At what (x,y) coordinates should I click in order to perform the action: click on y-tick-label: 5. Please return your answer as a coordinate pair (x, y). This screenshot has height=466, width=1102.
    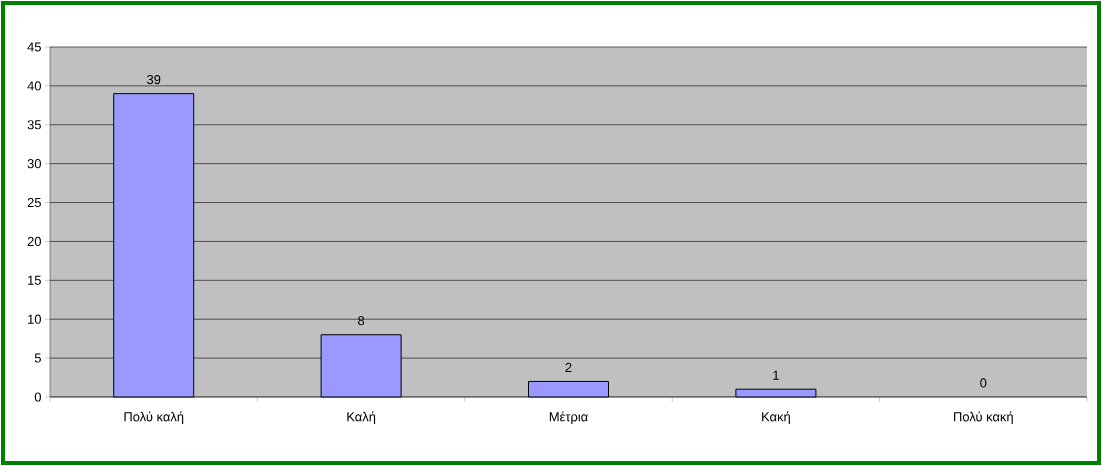
    Looking at the image, I should click on (37, 358).